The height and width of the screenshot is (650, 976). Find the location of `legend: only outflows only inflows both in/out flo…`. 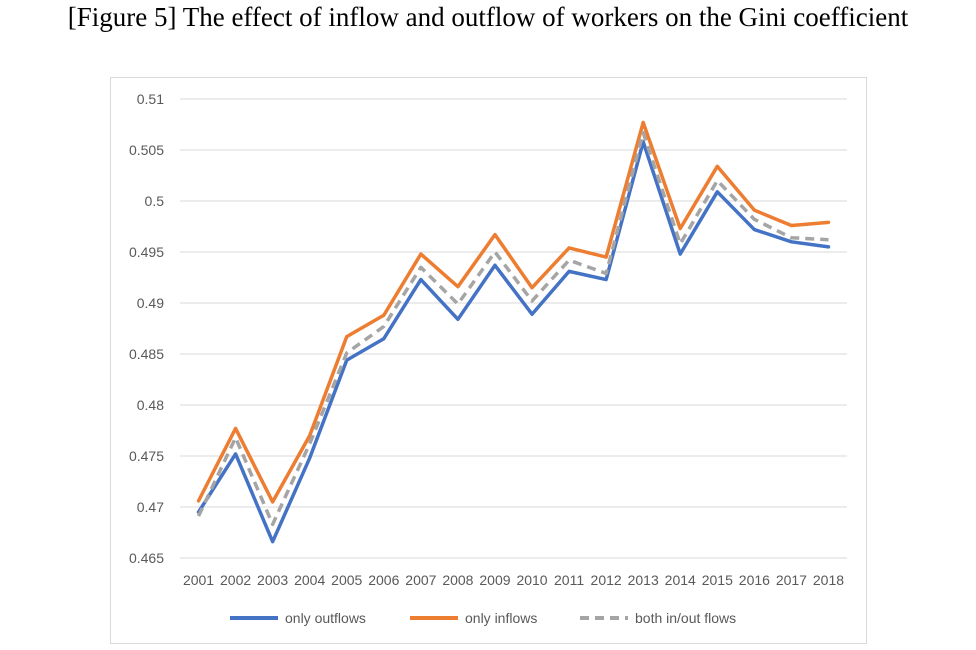

legend: only outflows only inflows both in/out flo… is located at coordinates (483, 618).